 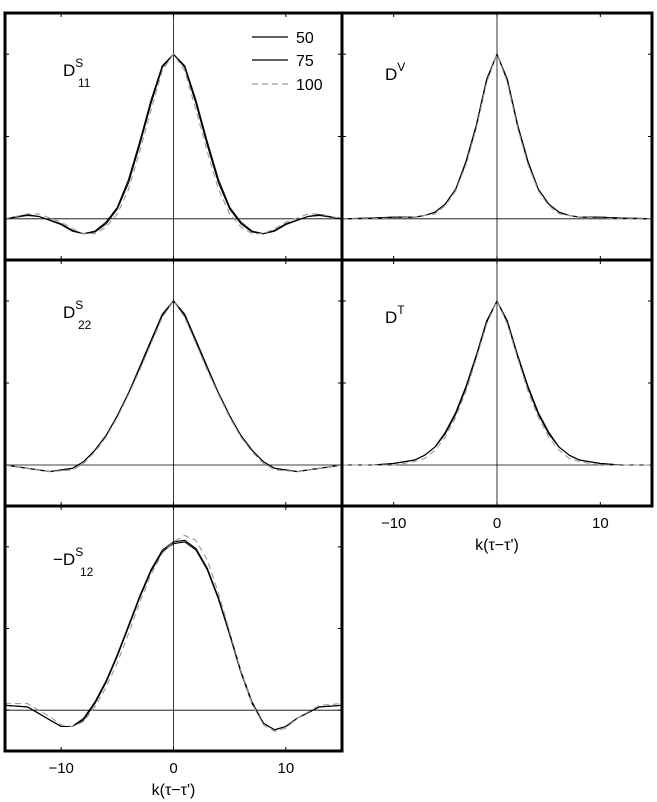 I want to click on legend-label-75: 75, so click(x=305, y=61).